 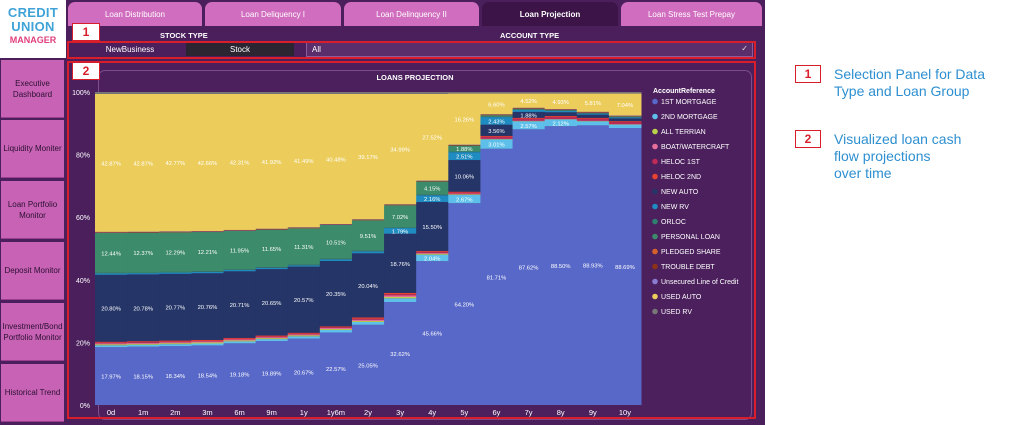 What do you see at coordinates (143, 93) in the screenshot?
I see `bar-used-rv-1m` at bounding box center [143, 93].